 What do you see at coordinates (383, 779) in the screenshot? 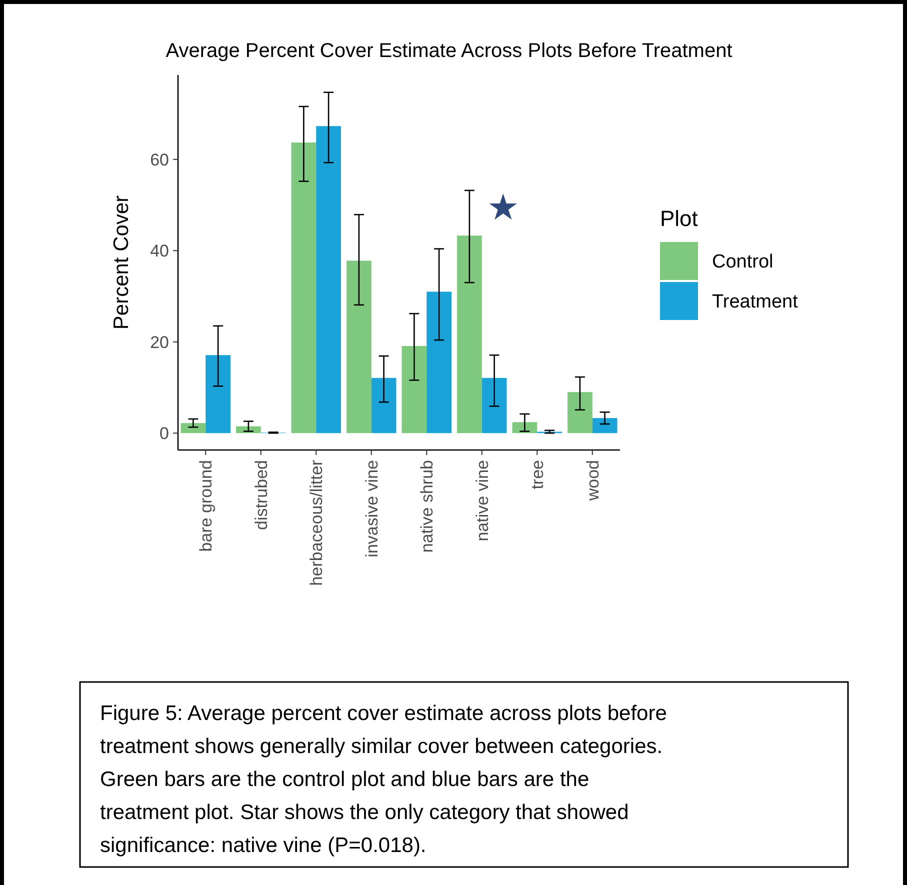
I see `caption: Figure 5: Average percent cover estimate across plots before treatment shows generally similar cover between categories. Green bars are the control plot and blue bars are the treatment plot. Star shows the only category that showed significance: native vine (P=0.018).` at bounding box center [383, 779].